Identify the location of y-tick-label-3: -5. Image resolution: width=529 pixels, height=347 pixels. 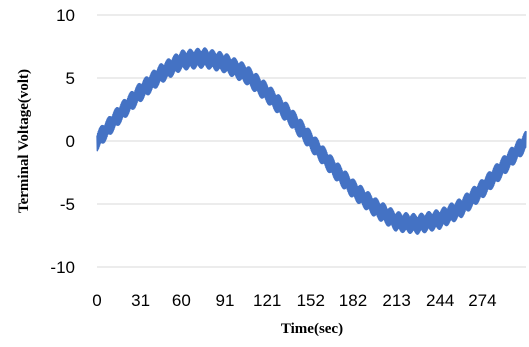
(67, 204).